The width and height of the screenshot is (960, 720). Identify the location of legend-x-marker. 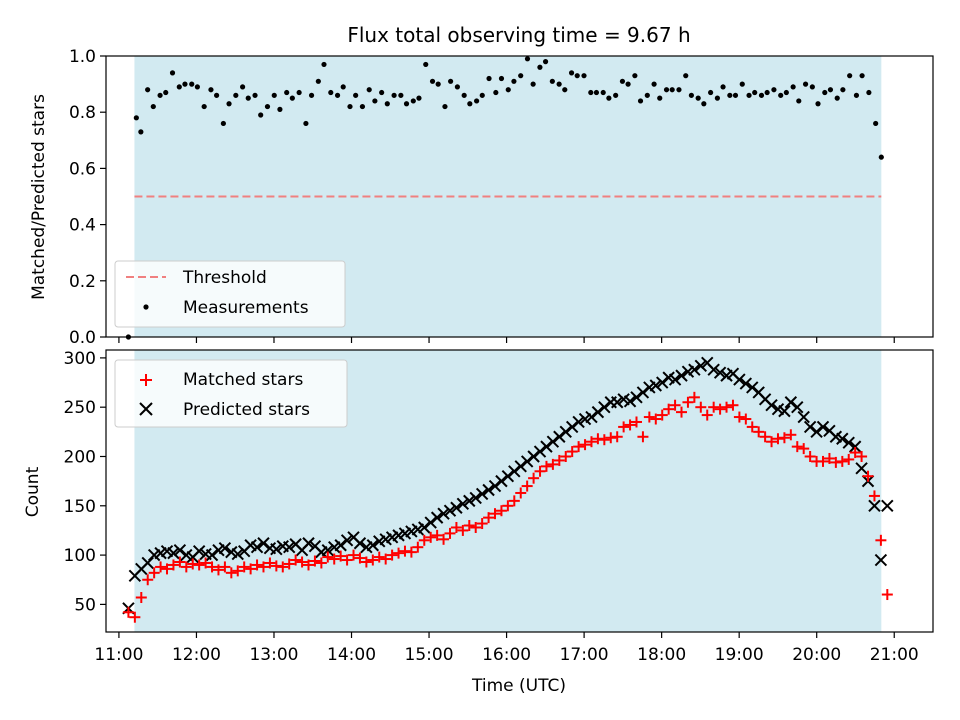
(146, 409).